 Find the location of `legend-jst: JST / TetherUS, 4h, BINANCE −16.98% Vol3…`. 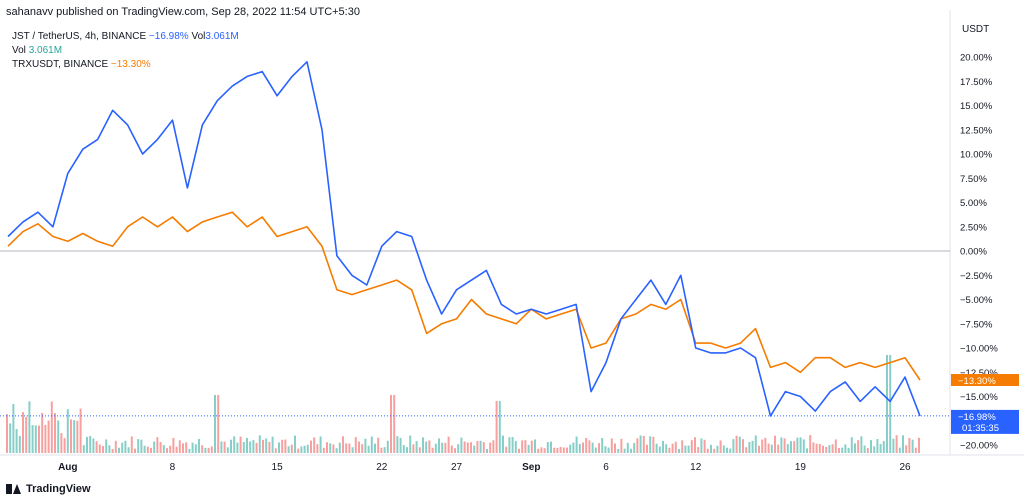

legend-jst: JST / TetherUS, 4h, BINANCE −16.98% Vol3… is located at coordinates (125, 37).